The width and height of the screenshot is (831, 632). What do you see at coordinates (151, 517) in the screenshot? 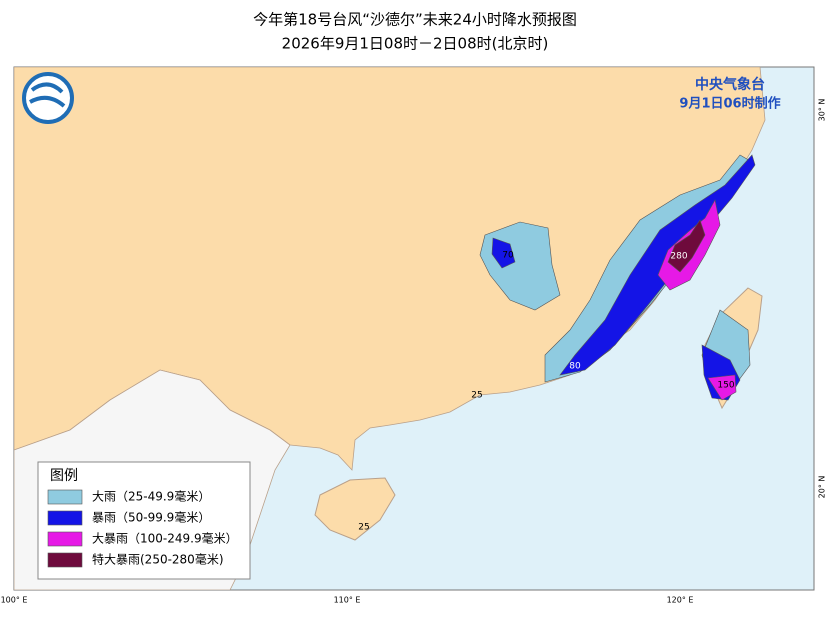
I see `legend-label: 暴雨（50-99.9毫米）` at bounding box center [151, 517].